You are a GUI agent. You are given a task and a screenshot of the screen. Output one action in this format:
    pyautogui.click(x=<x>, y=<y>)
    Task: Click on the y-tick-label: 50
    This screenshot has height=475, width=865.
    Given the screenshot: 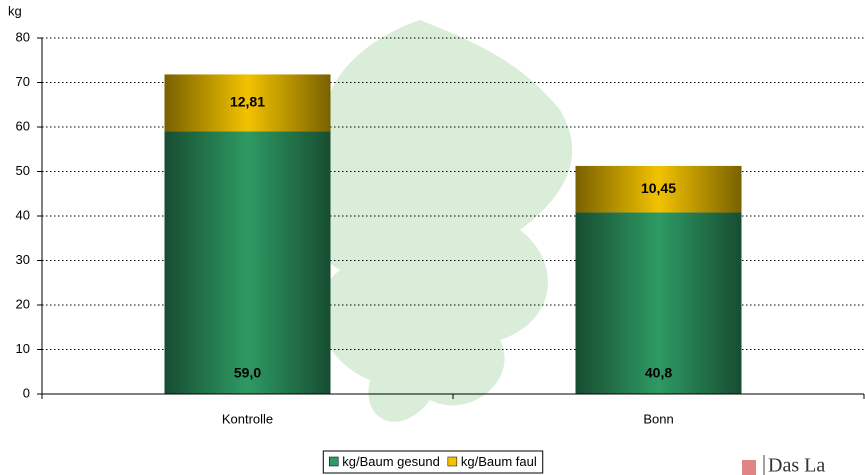 What is the action you would take?
    pyautogui.click(x=23, y=170)
    